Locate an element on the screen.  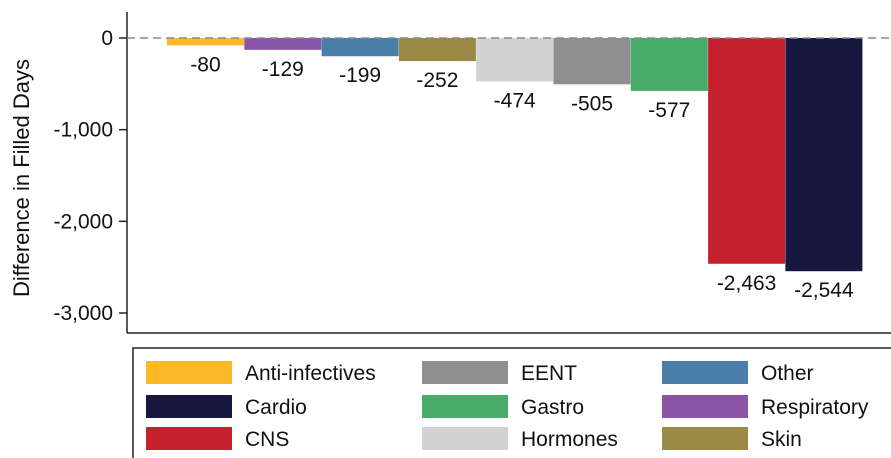
legend-label: Respiratory is located at coordinates (815, 407).